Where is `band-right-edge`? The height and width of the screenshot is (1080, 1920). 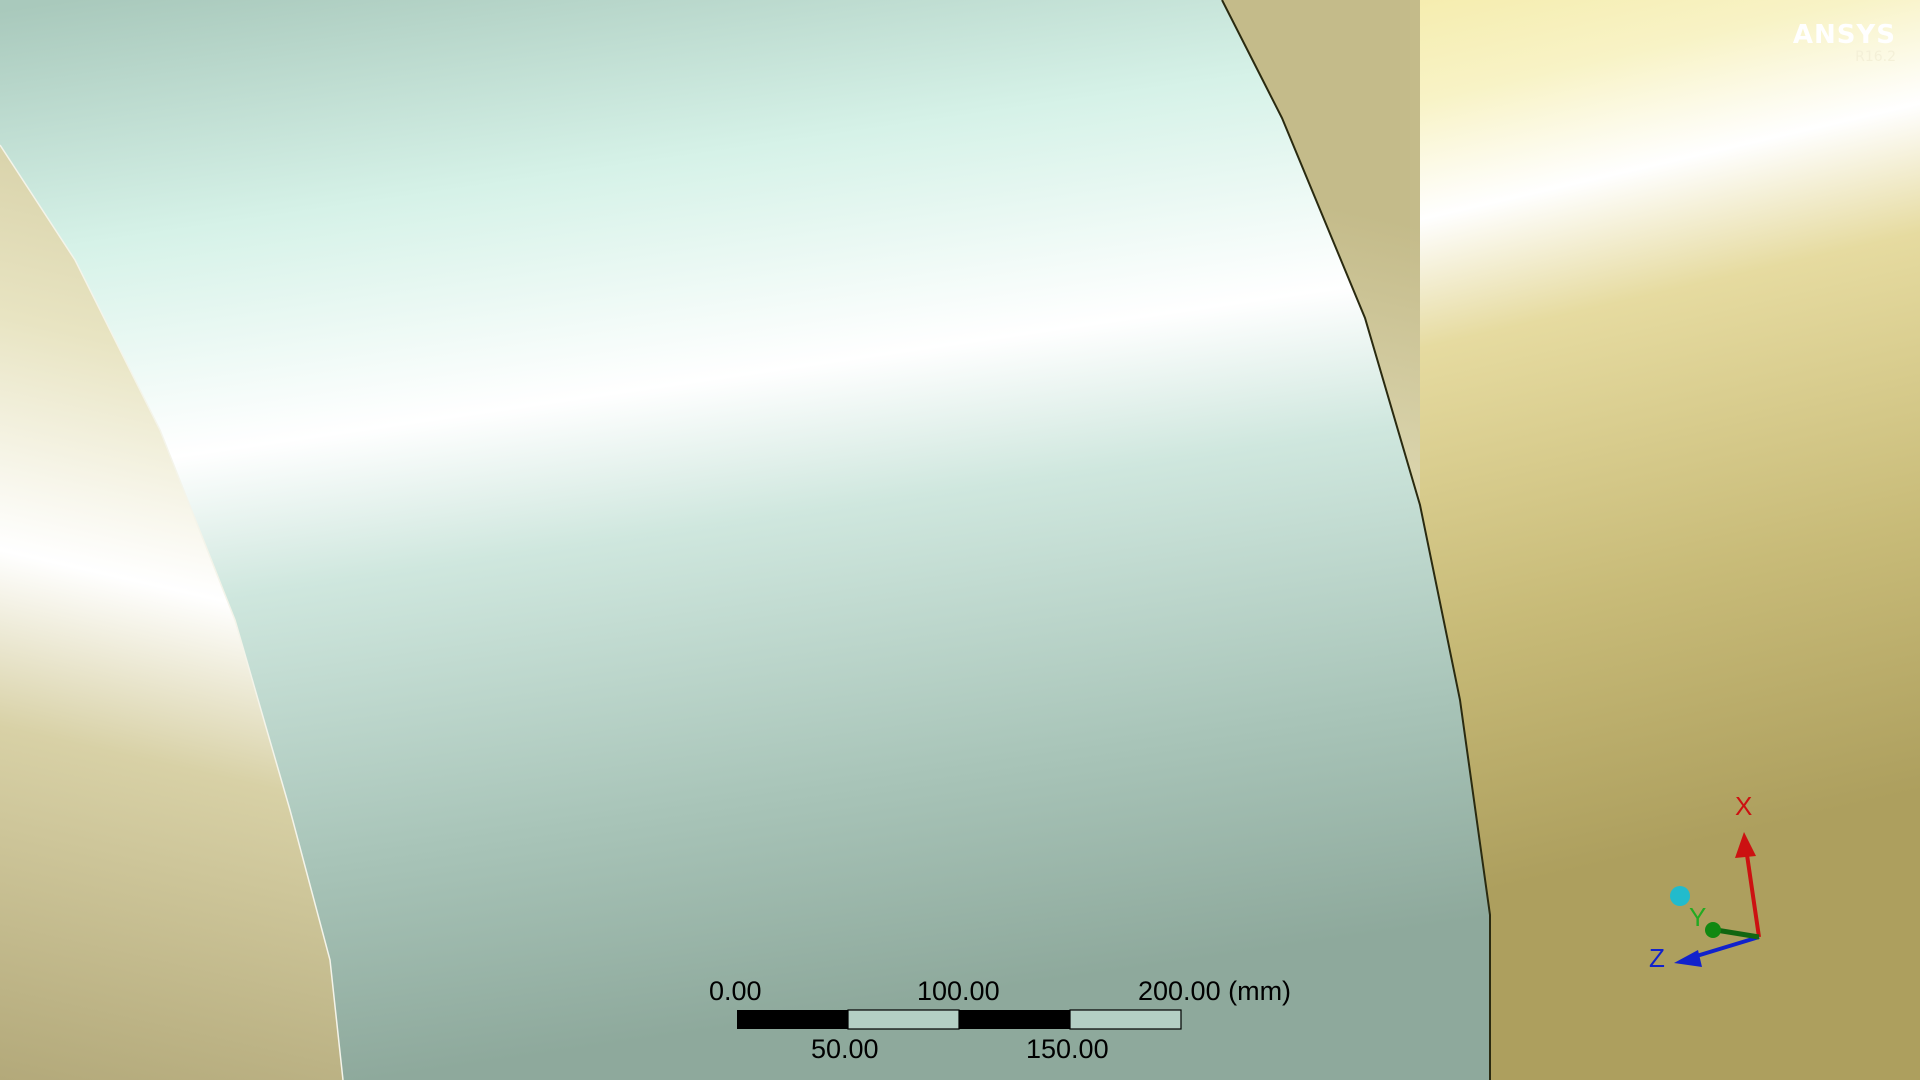
band-right-edge is located at coordinates (1356, 540).